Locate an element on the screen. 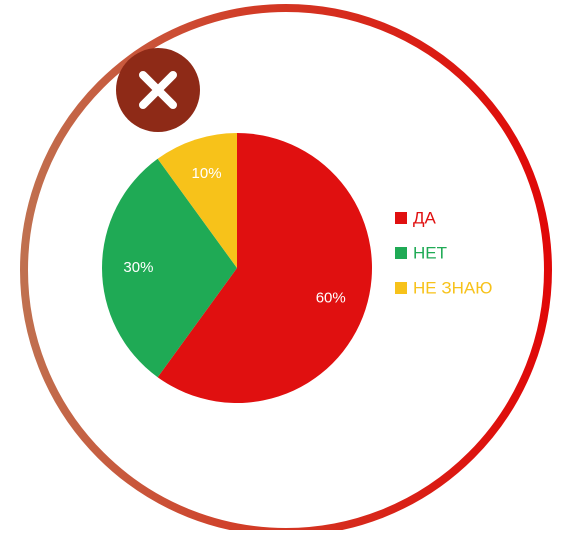  legend: ДА НЕТ НЕ ЗНАЮ is located at coordinates (443, 252).